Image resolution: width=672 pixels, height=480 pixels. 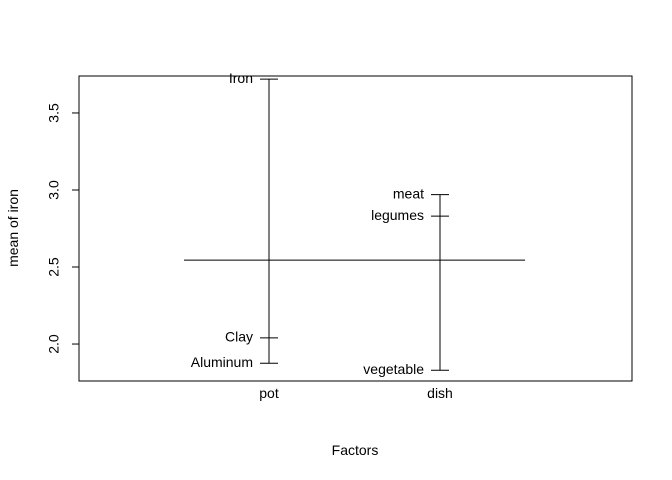 What do you see at coordinates (222, 362) in the screenshot?
I see `level-label: Aluminum` at bounding box center [222, 362].